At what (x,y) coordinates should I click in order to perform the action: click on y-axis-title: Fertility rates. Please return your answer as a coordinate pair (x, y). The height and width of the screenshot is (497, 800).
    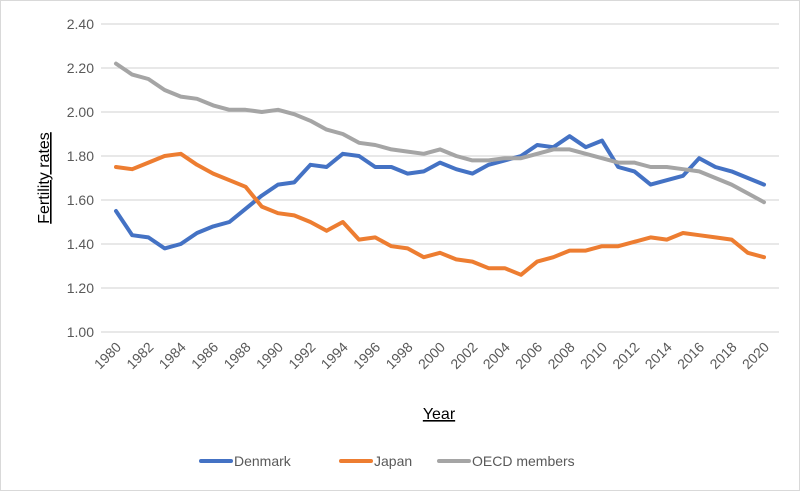
    Looking at the image, I should click on (44, 178).